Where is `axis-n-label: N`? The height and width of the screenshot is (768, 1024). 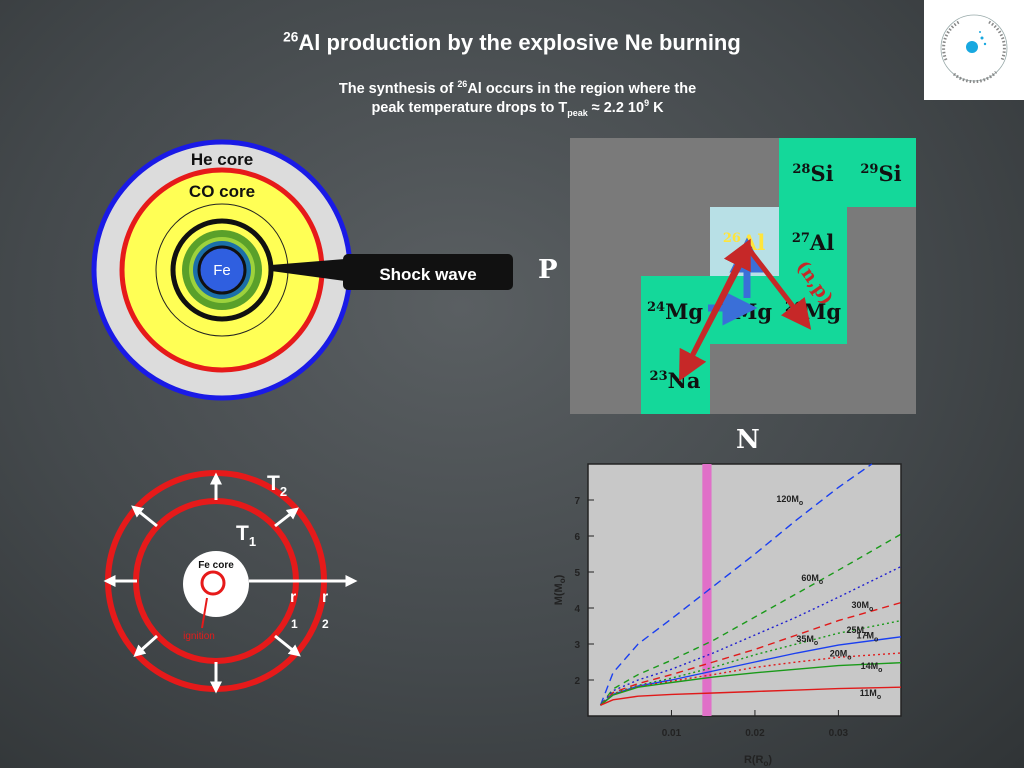
axis-n-label: N is located at coordinates (748, 440).